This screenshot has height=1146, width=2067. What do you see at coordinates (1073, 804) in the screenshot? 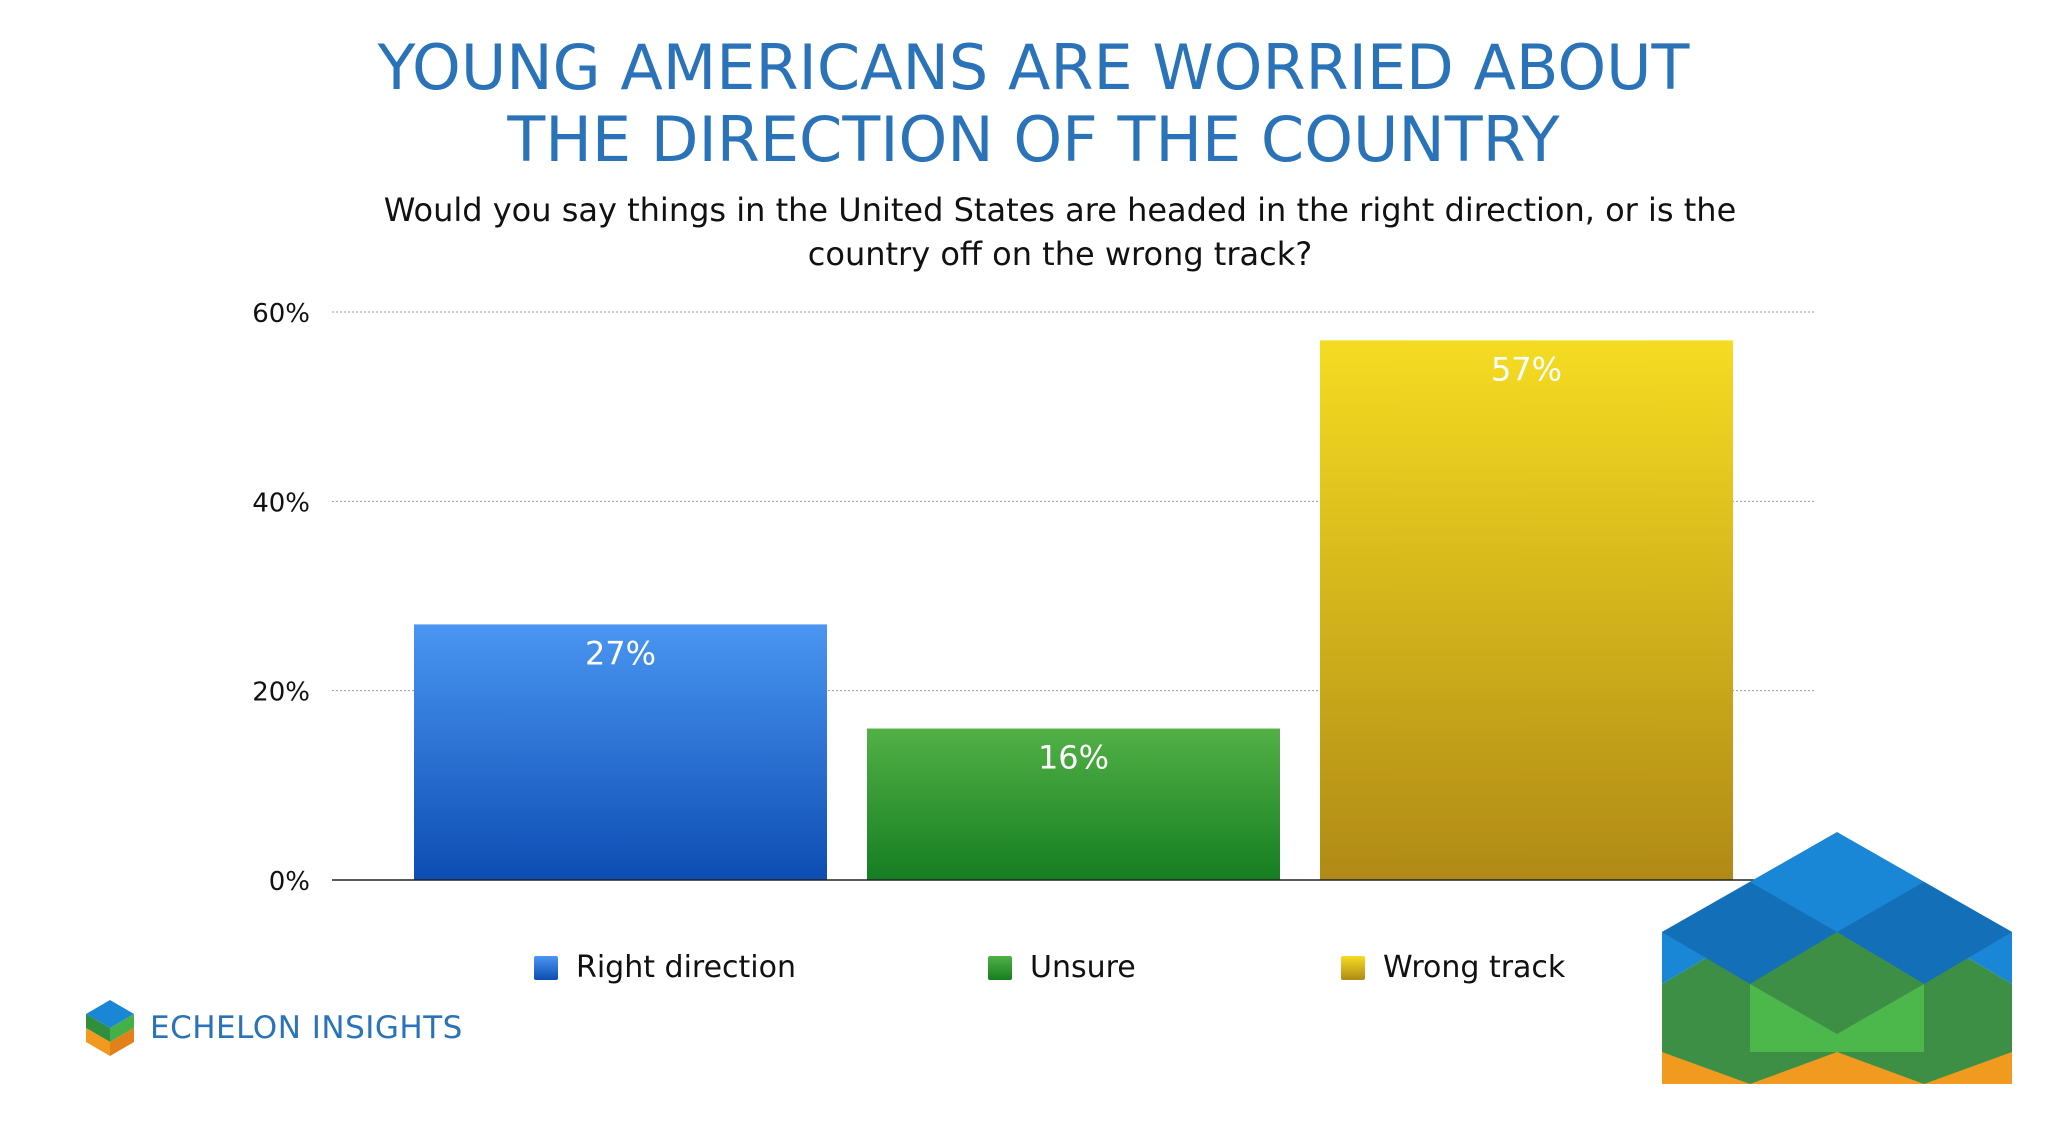
I see `bar-unsure` at bounding box center [1073, 804].